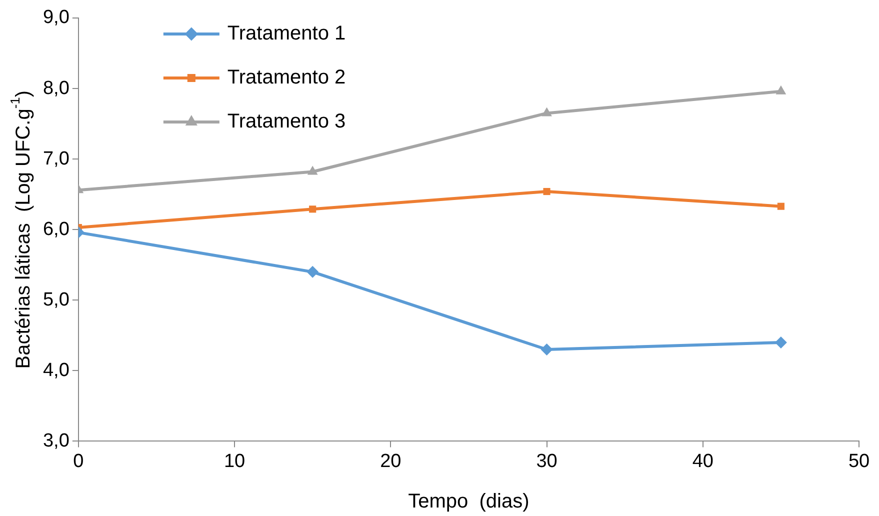  Describe the element at coordinates (391, 461) in the screenshot. I see `x-tick-label: 20` at that location.